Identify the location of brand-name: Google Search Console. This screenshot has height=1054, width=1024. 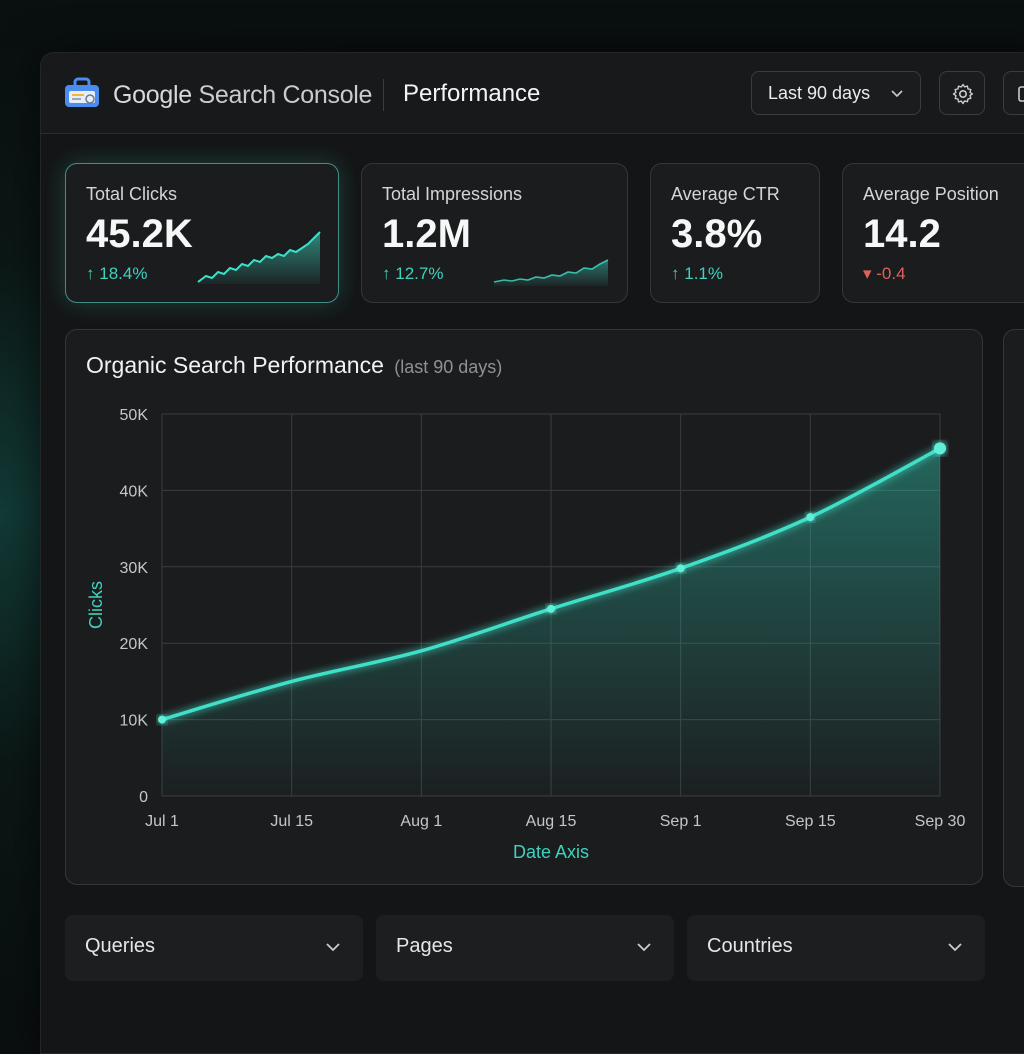
(242, 95).